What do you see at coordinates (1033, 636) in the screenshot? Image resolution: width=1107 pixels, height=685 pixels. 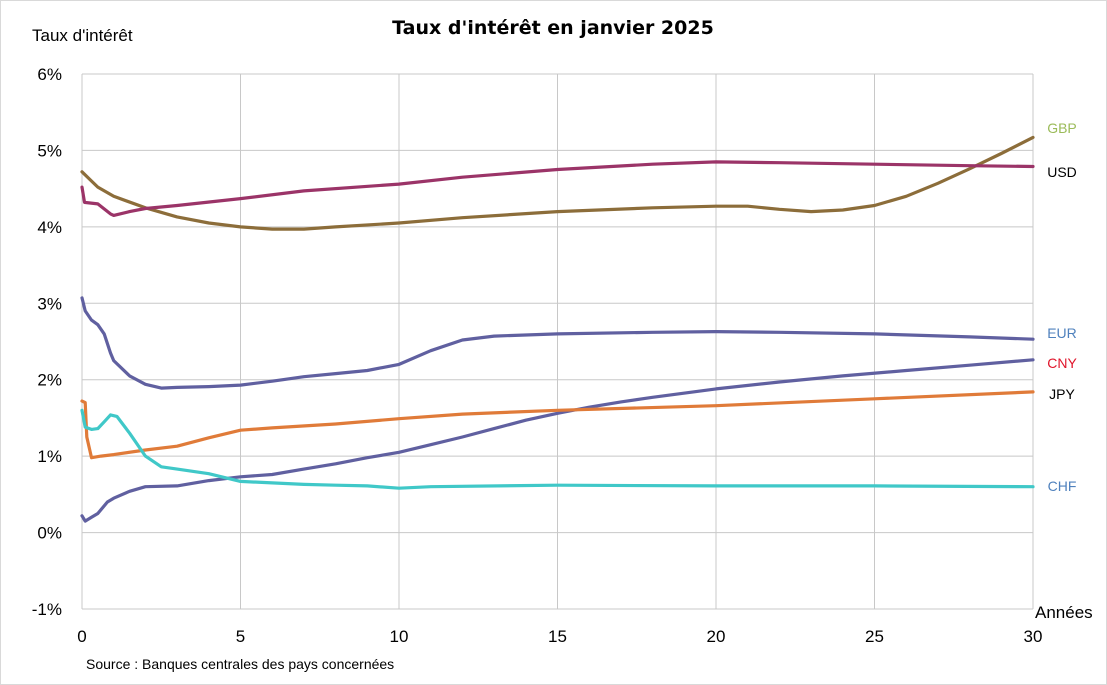 I see `x-tick-label: 30` at bounding box center [1033, 636].